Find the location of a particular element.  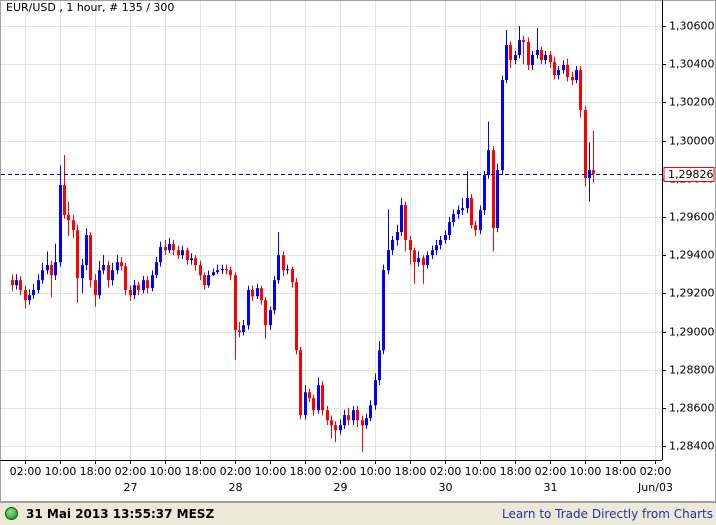

last-price-box is located at coordinates (689, 174).